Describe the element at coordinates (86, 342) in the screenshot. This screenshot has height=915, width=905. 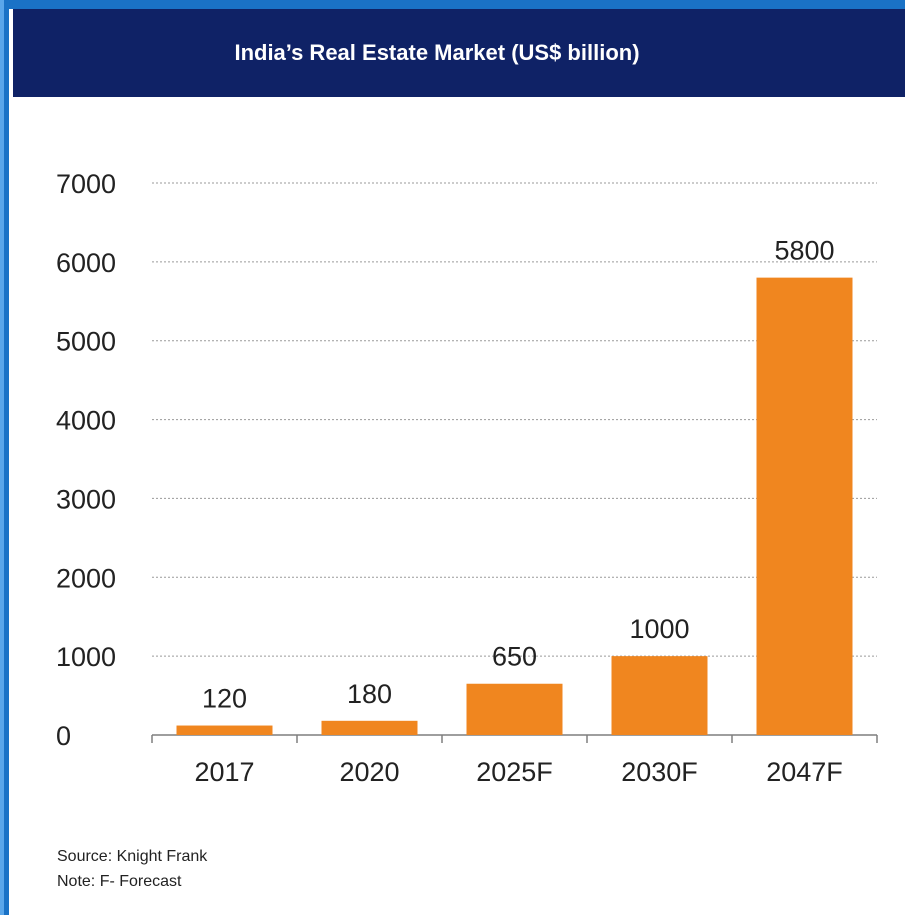
I see `y-tick-label: 5000` at that location.